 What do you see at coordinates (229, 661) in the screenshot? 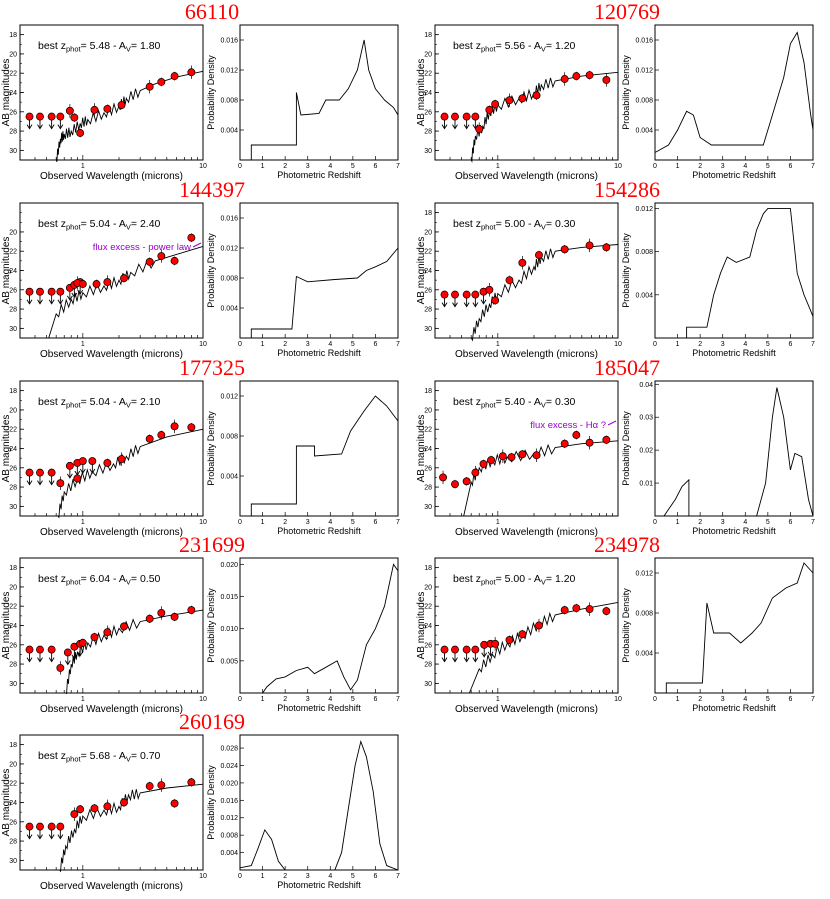
I see `pz-ytick-label: 0.005` at bounding box center [229, 661].